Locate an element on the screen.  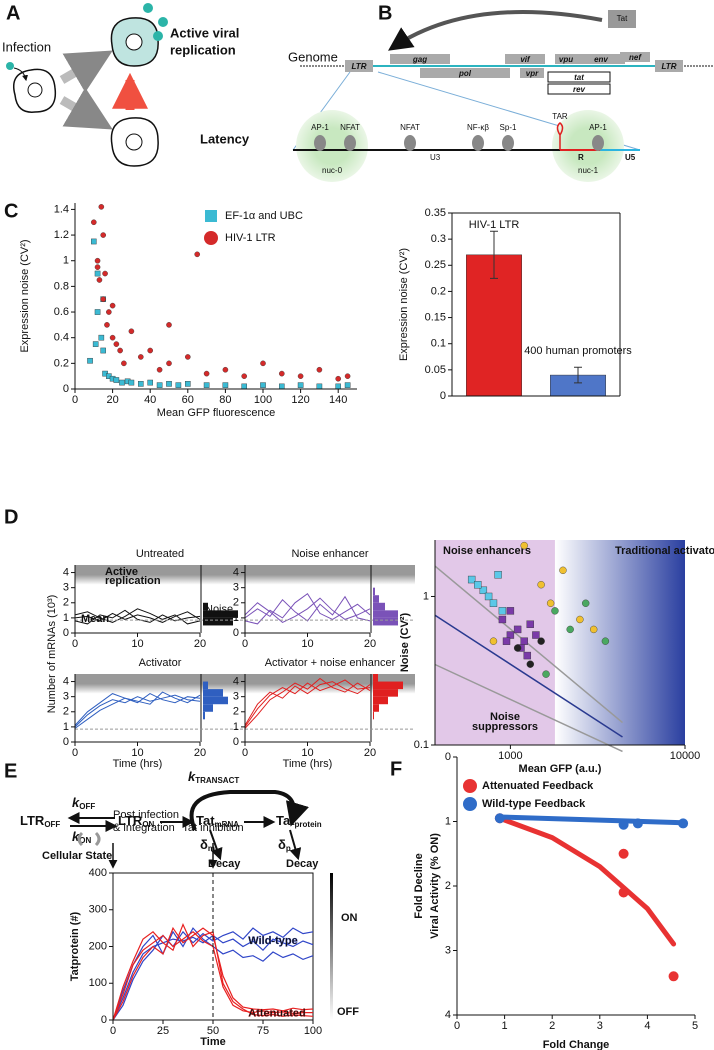
gene-label: vpr is located at coordinates (532, 73).